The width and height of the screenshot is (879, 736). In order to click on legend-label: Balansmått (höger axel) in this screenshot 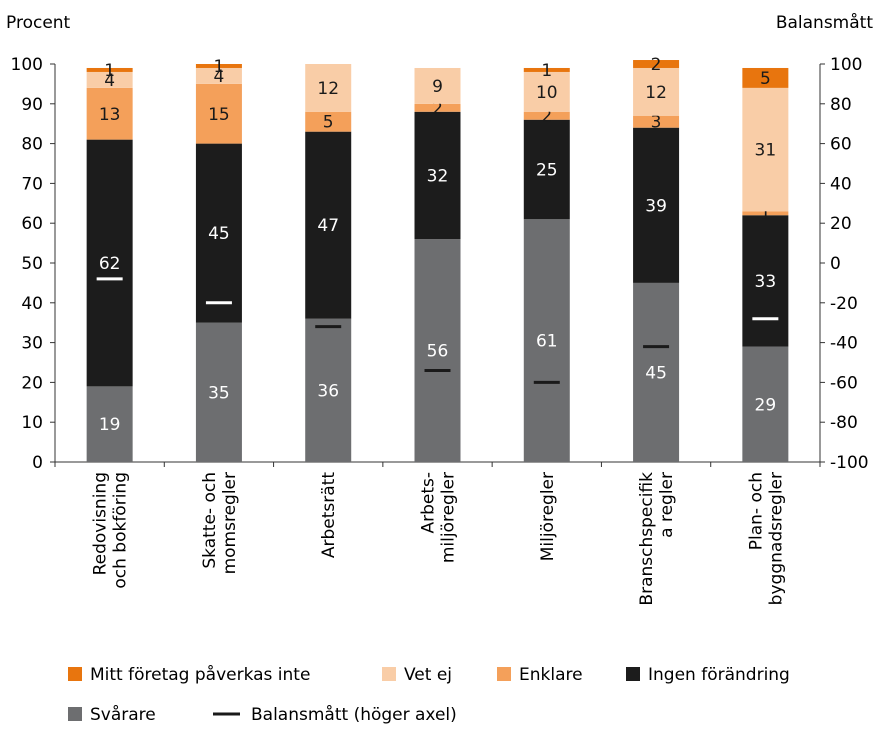, I will do `click(354, 714)`.